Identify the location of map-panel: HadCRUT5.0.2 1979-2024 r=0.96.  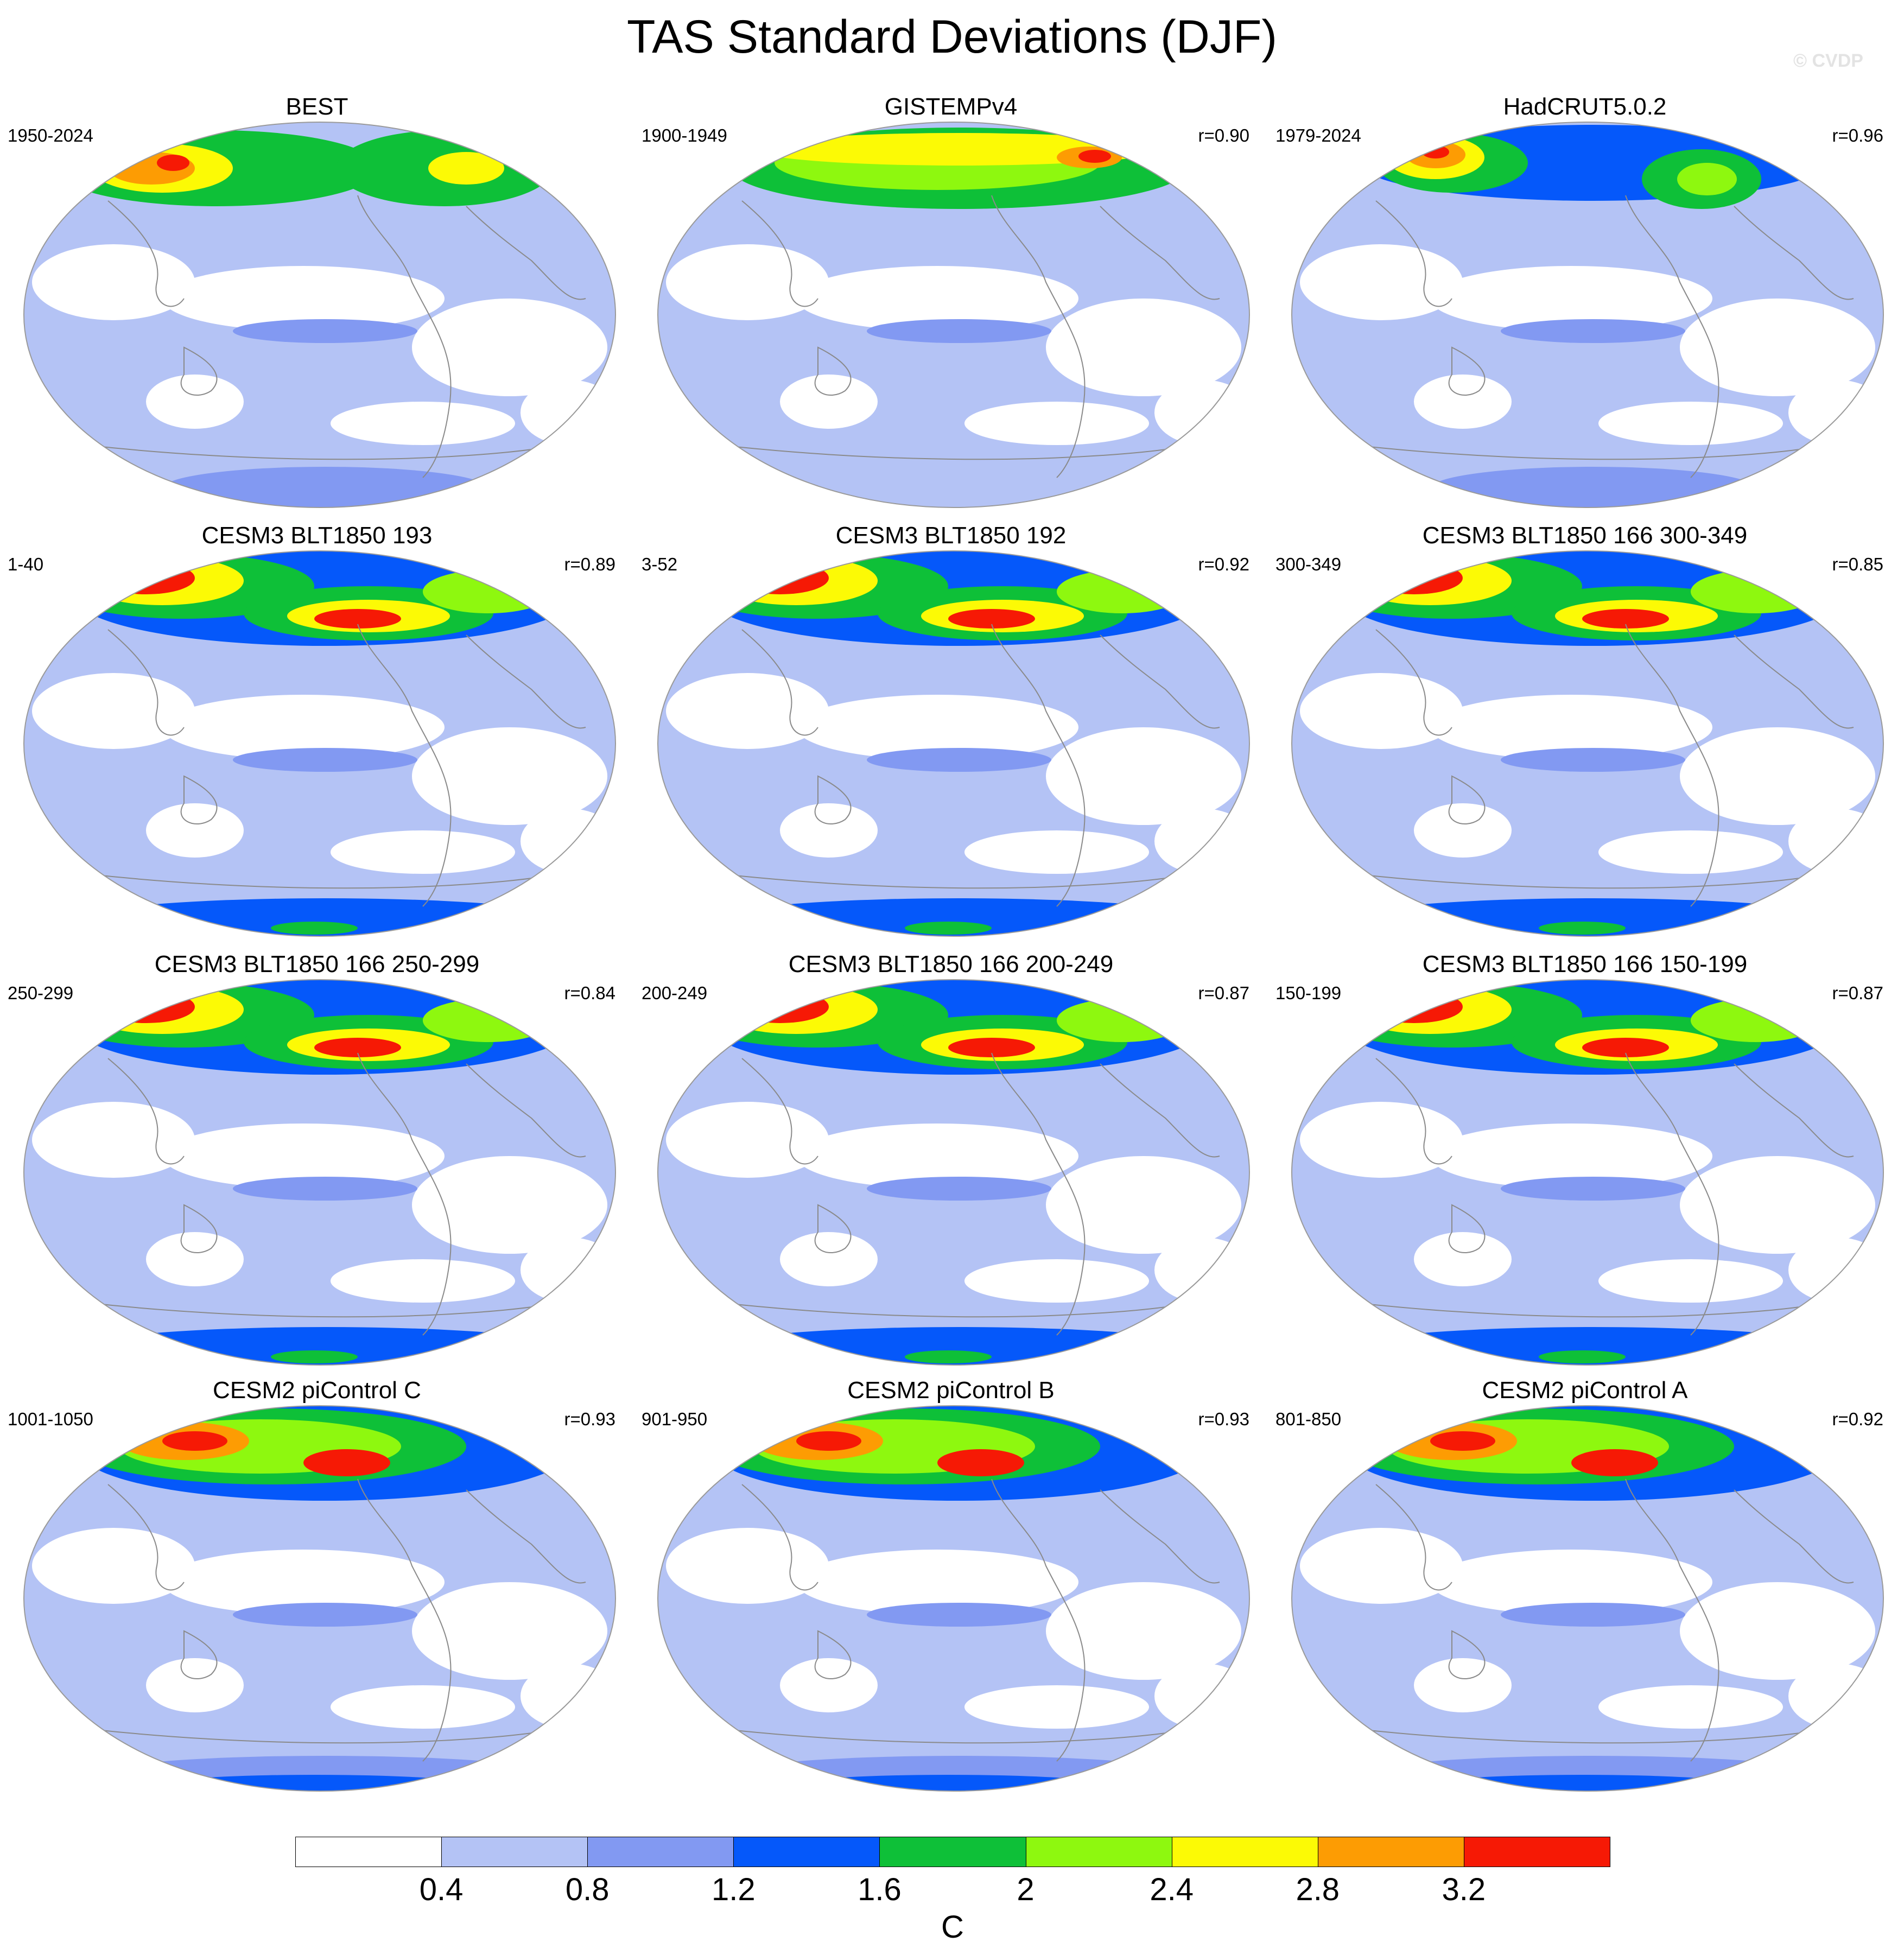
(1584, 301).